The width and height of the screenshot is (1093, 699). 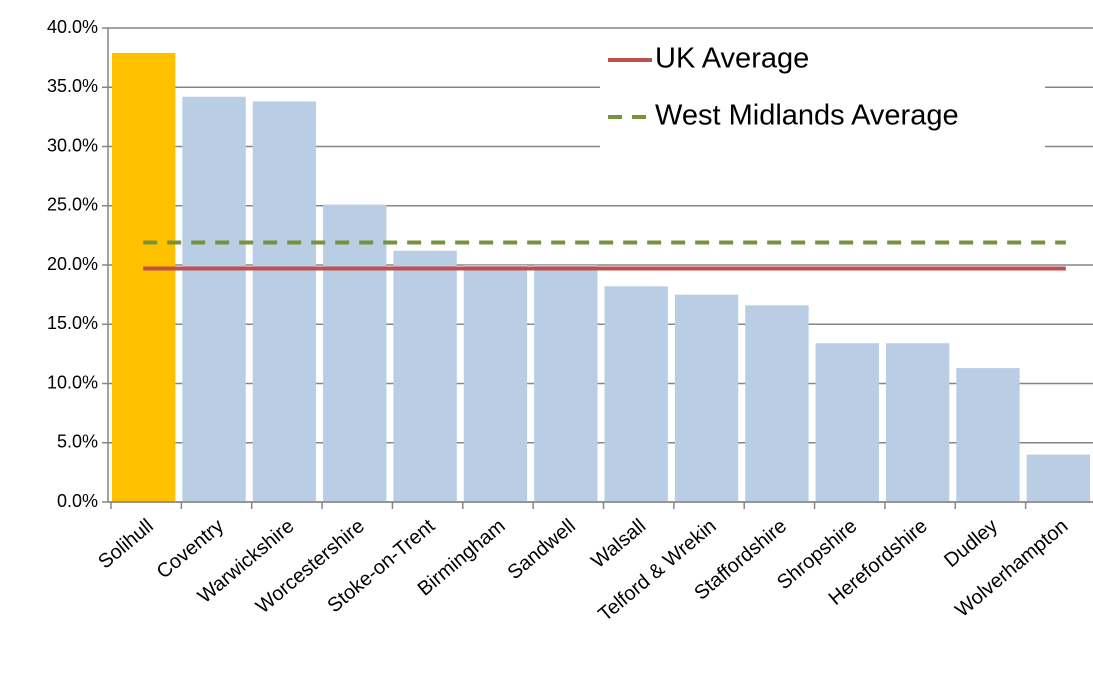 What do you see at coordinates (732, 59) in the screenshot?
I see `legend-label: UK Average` at bounding box center [732, 59].